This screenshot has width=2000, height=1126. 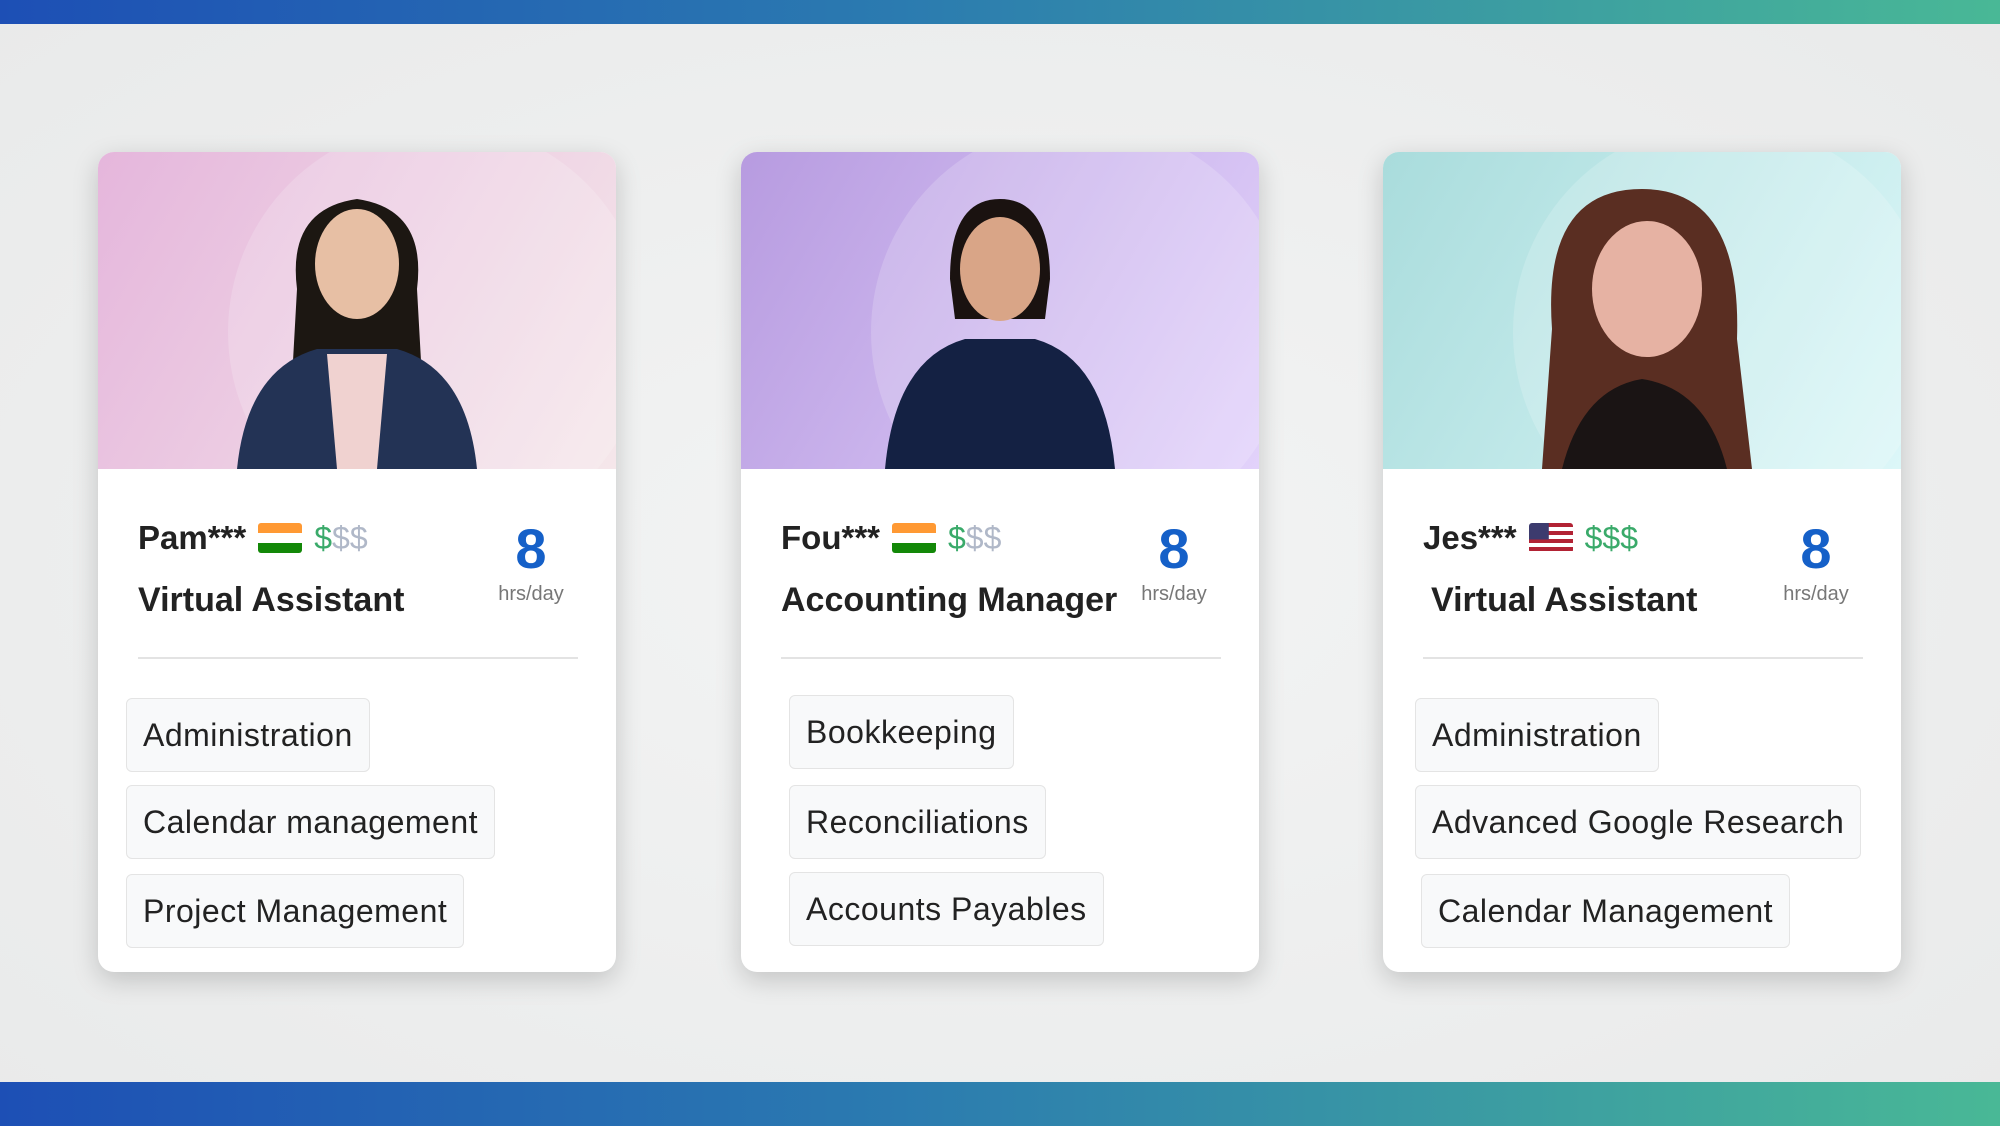 I want to click on candidate-name: Pam*** $$$, so click(x=253, y=537).